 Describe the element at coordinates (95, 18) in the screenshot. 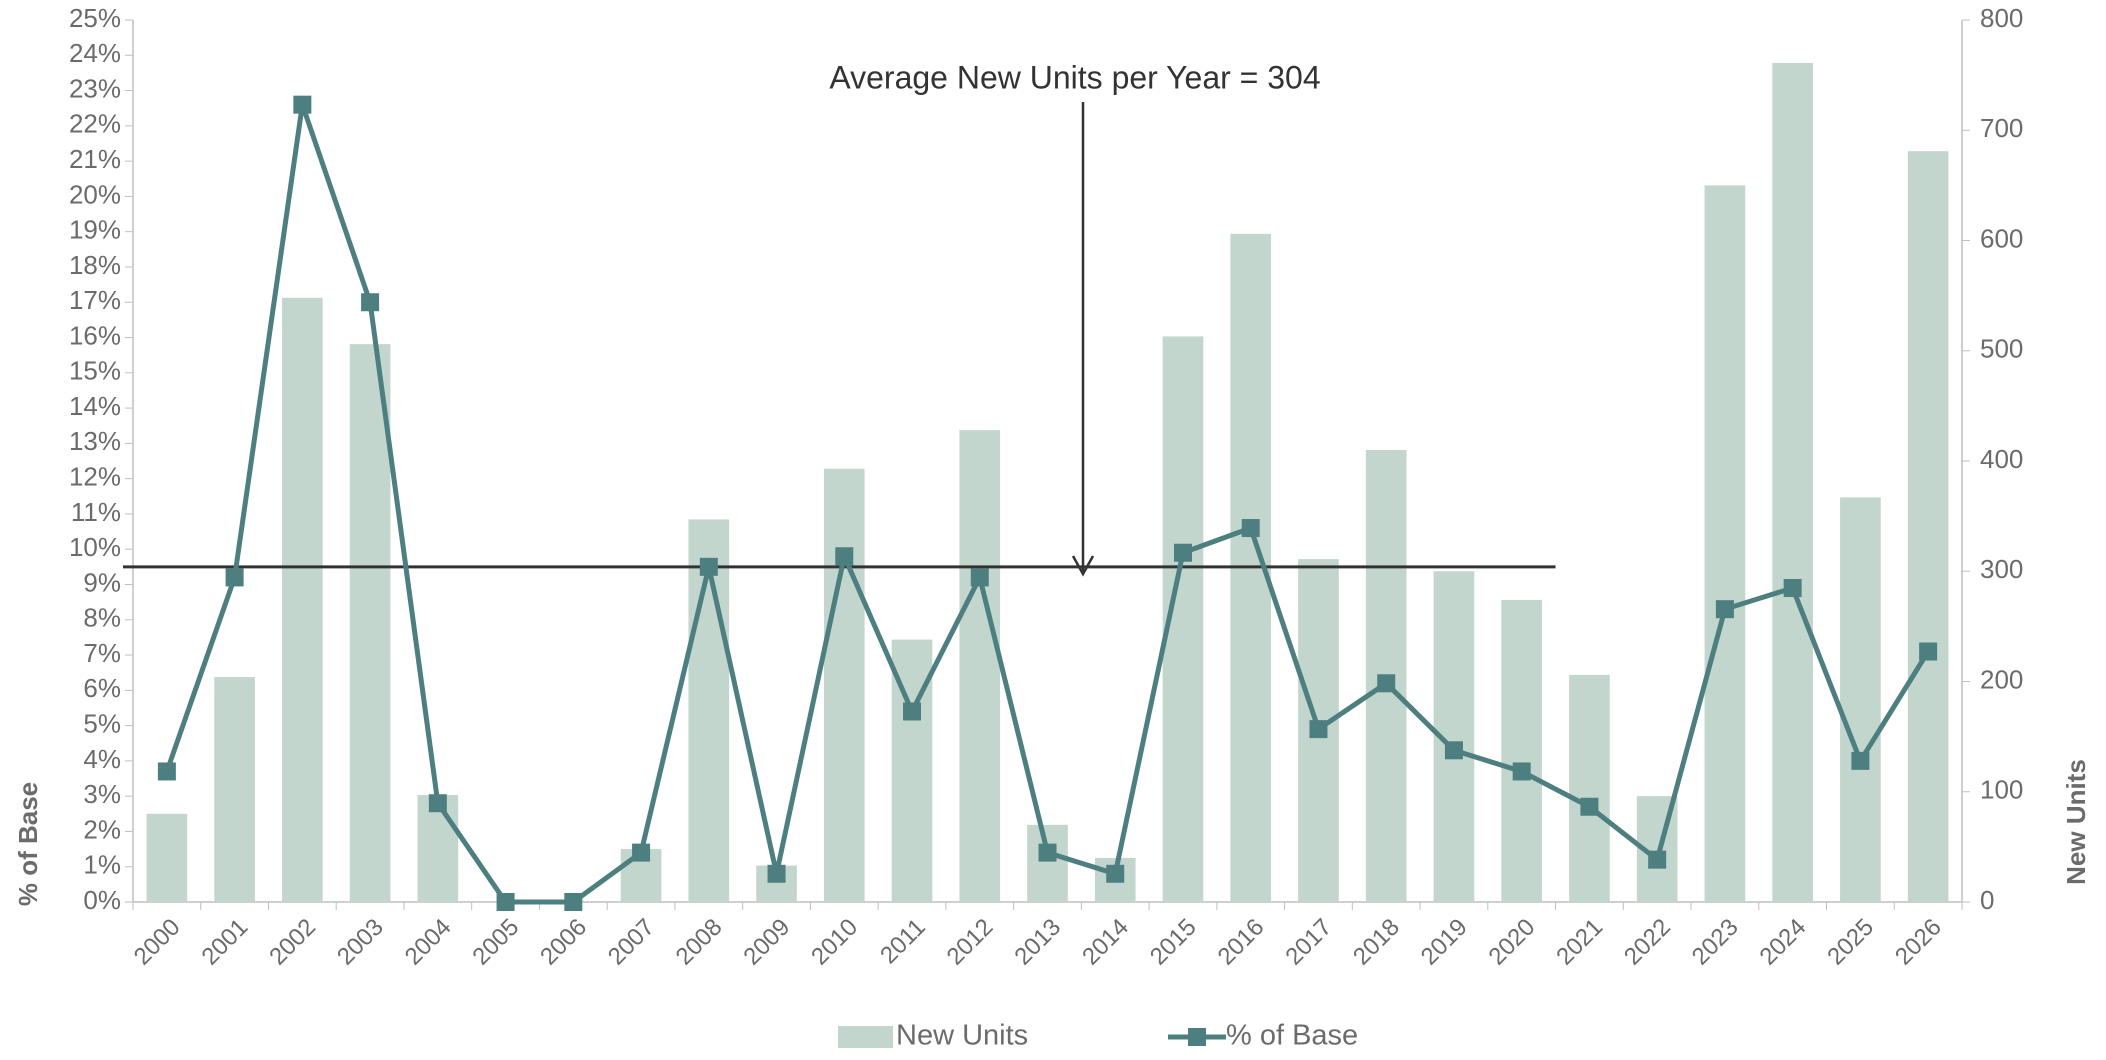

I see `y-tick-label: 25%` at that location.